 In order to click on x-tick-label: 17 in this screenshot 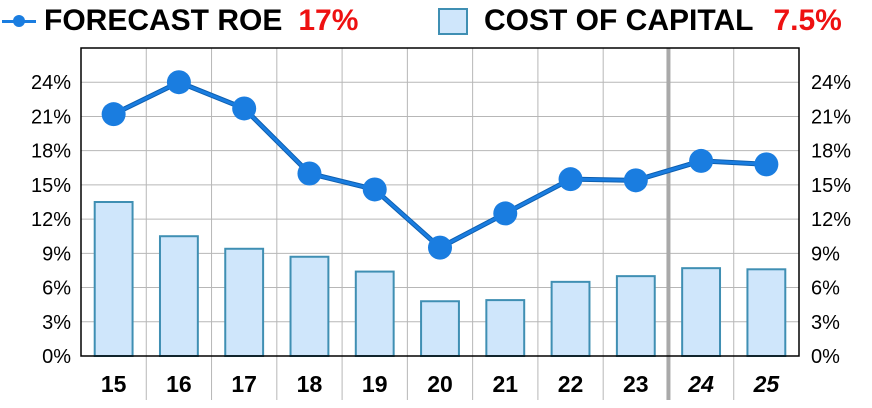, I will do `click(244, 384)`.